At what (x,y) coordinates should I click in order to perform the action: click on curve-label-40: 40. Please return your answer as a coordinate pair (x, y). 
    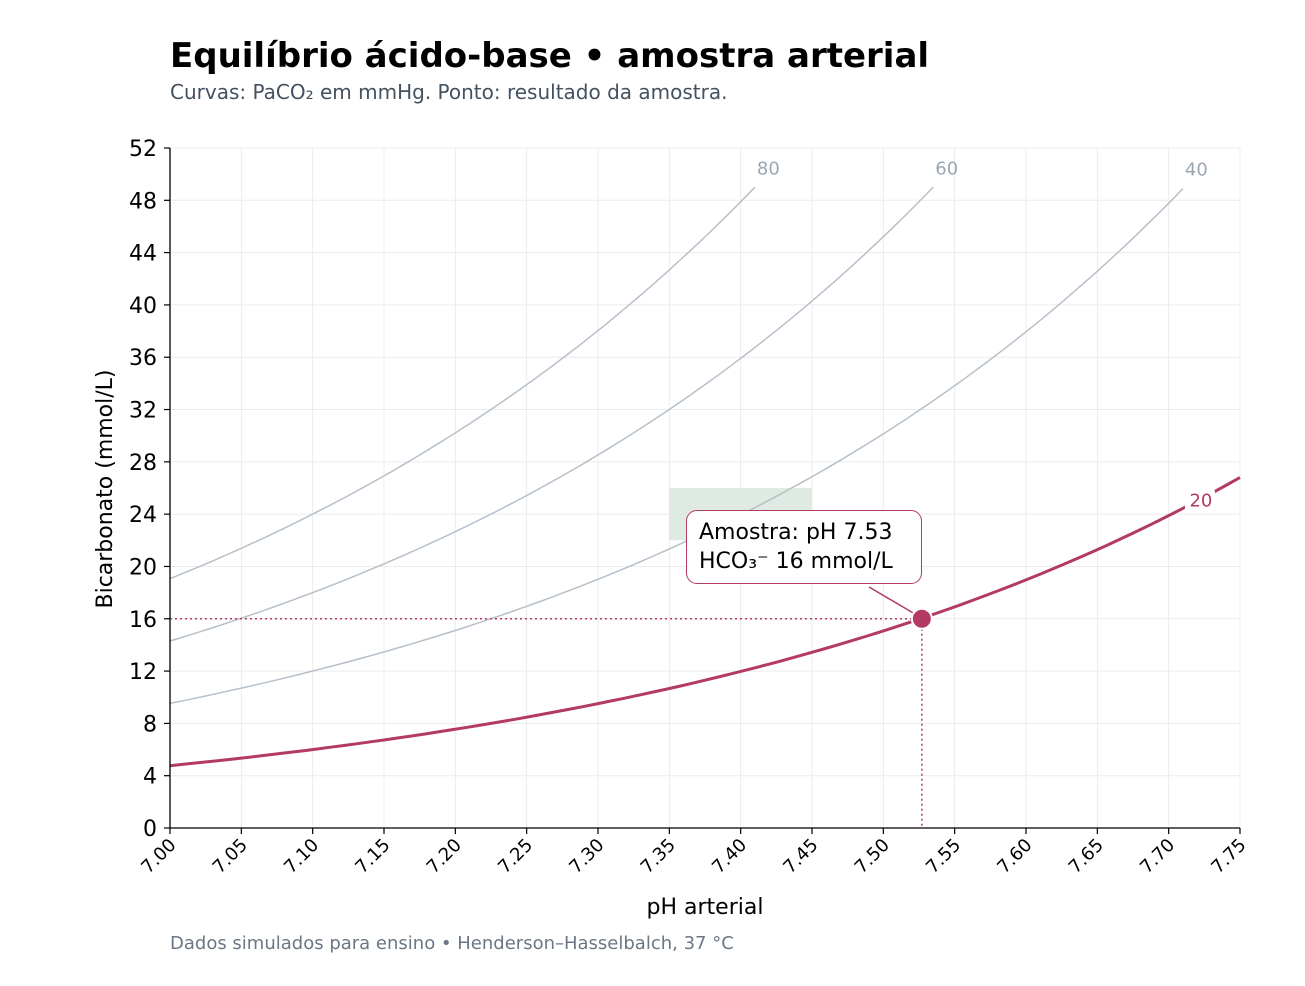
    Looking at the image, I should click on (1196, 170).